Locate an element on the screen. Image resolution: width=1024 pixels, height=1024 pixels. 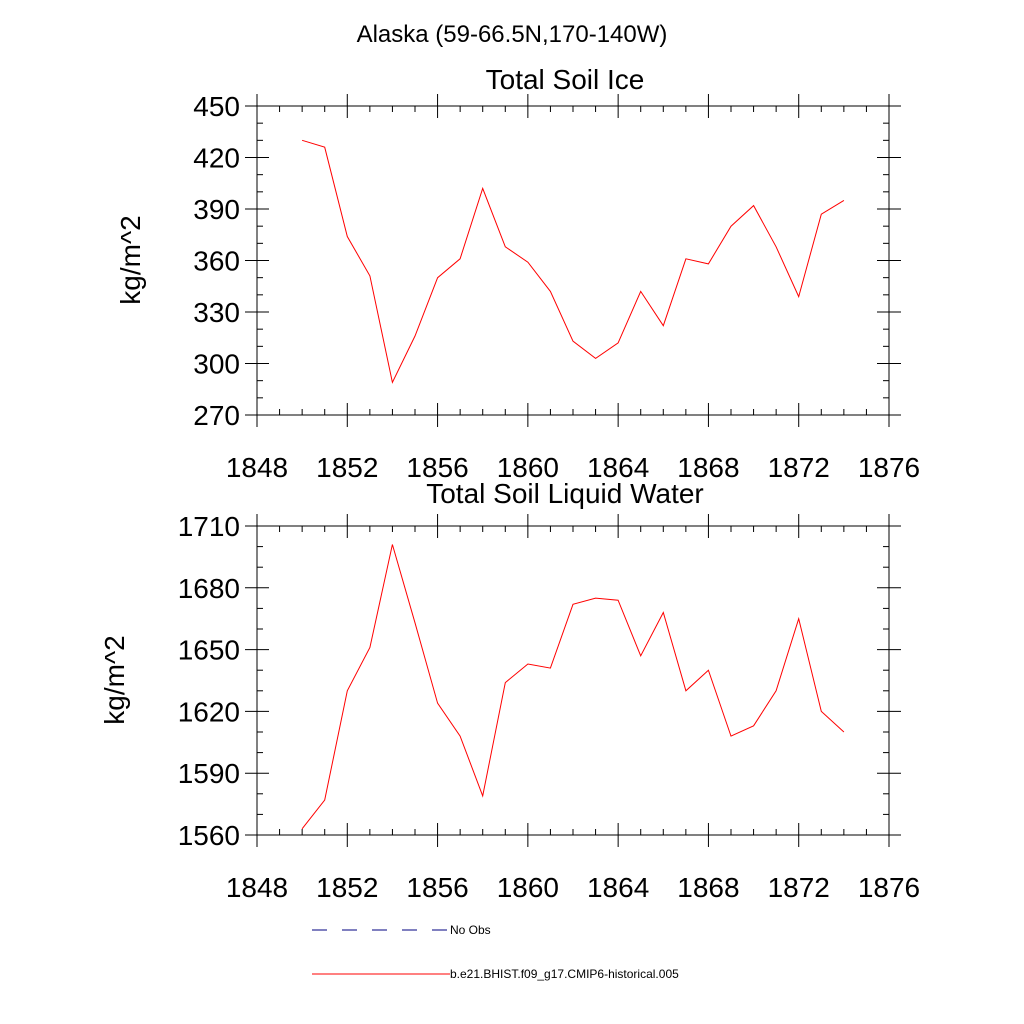
soil-ice-x-tick-label: 1848 is located at coordinates (257, 467).